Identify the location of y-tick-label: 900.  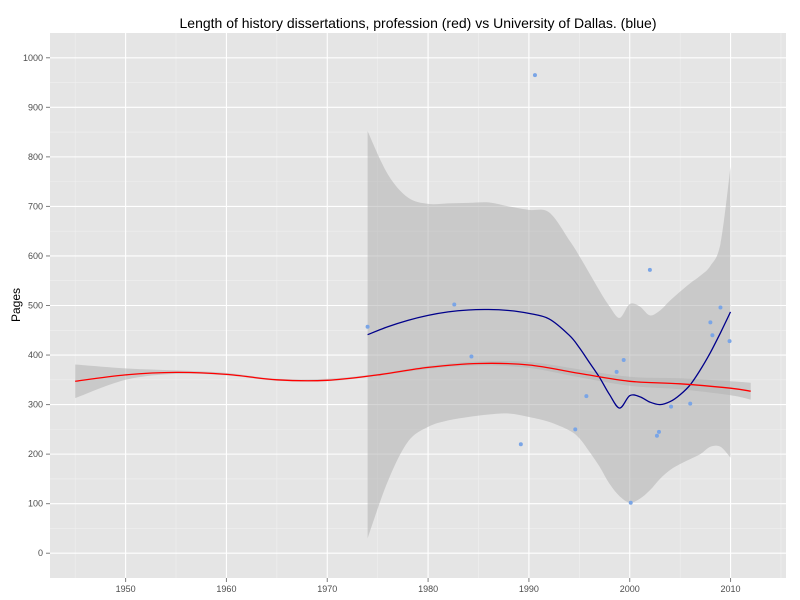
(35, 107).